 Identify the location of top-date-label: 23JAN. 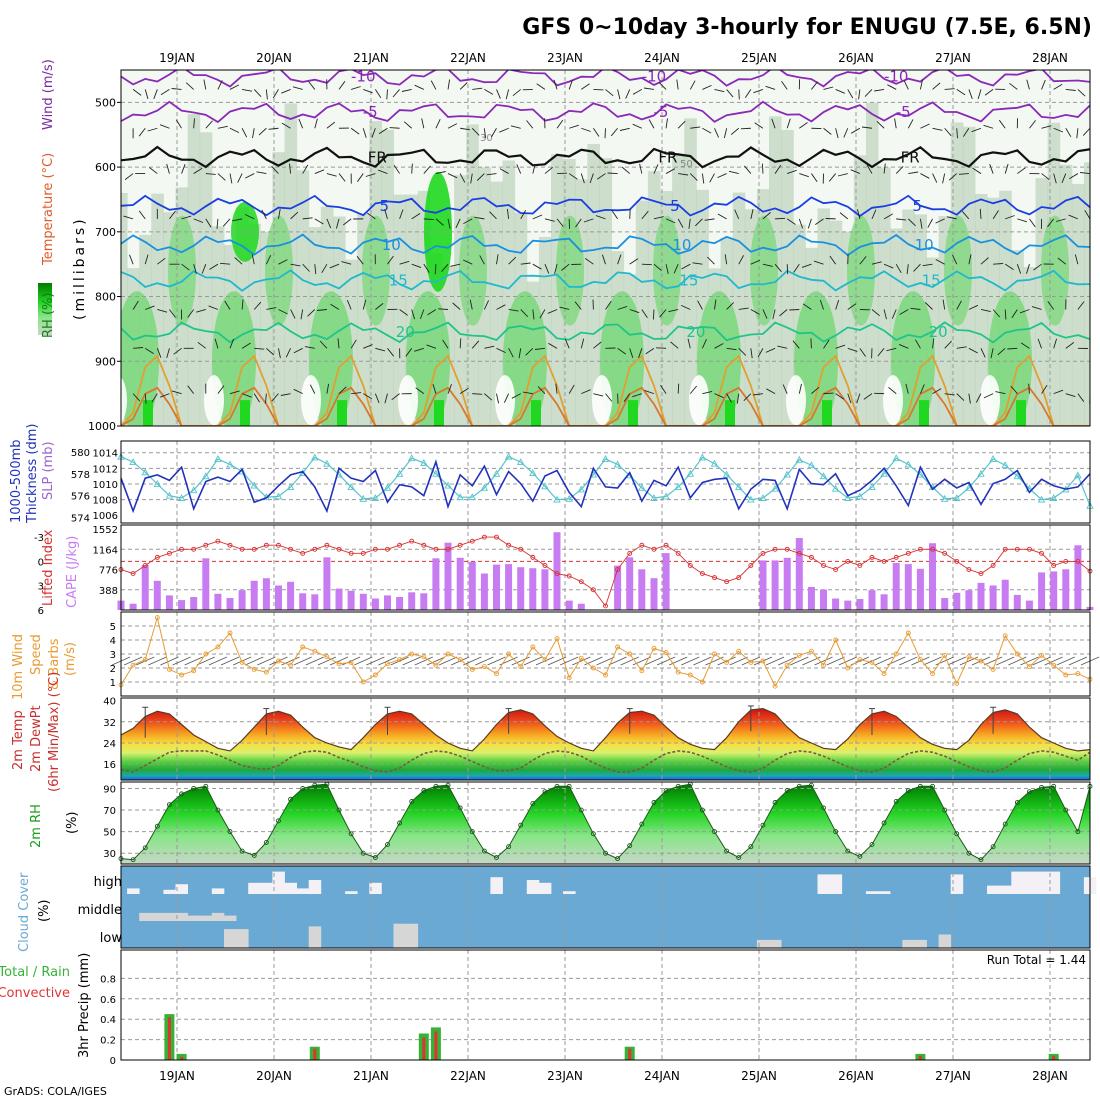
(565, 58).